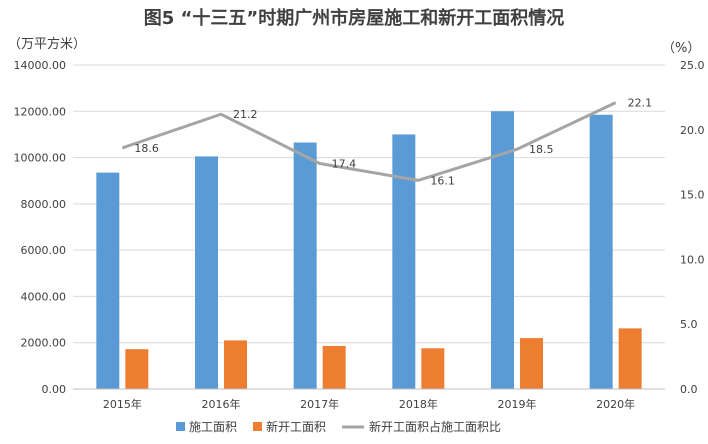 The image size is (708, 444). I want to click on x-tick-label: 2018年, so click(418, 404).